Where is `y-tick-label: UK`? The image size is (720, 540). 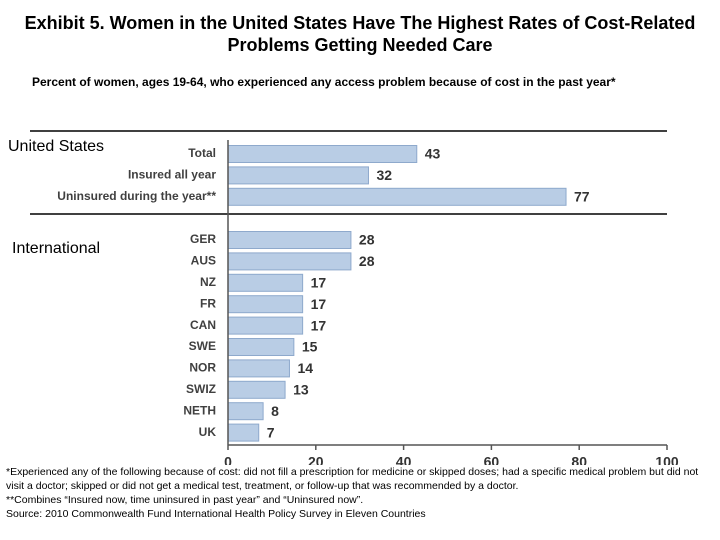 y-tick-label: UK is located at coordinates (208, 432).